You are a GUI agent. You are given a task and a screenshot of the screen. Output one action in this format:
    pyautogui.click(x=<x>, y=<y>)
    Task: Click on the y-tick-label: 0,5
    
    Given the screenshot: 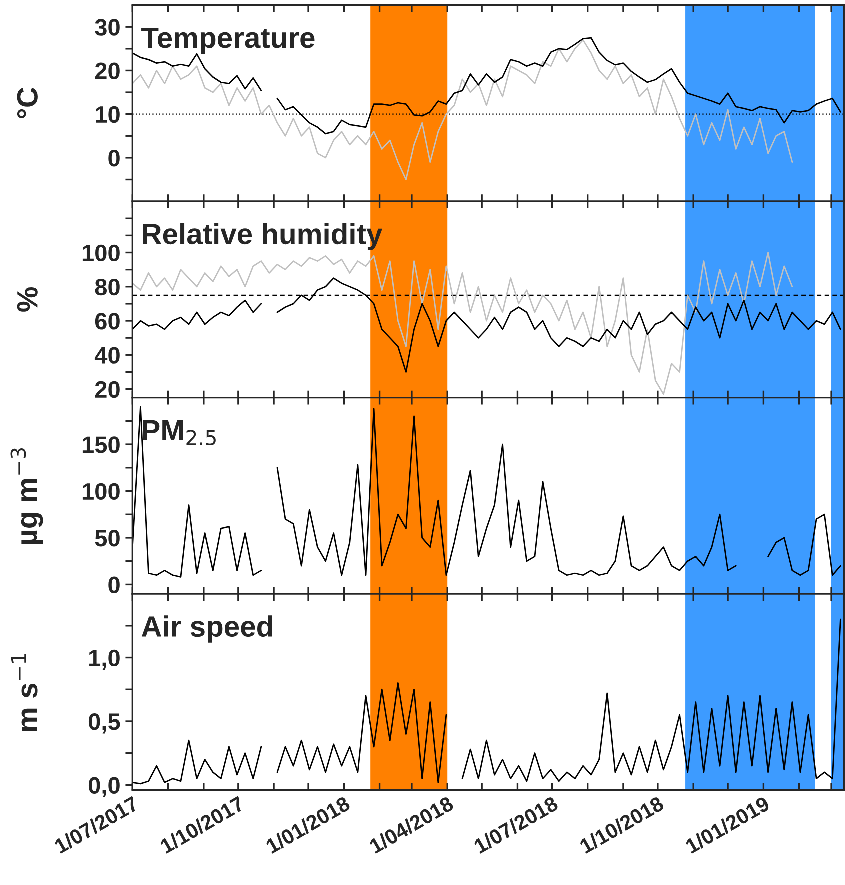 What is the action you would take?
    pyautogui.click(x=104, y=724)
    